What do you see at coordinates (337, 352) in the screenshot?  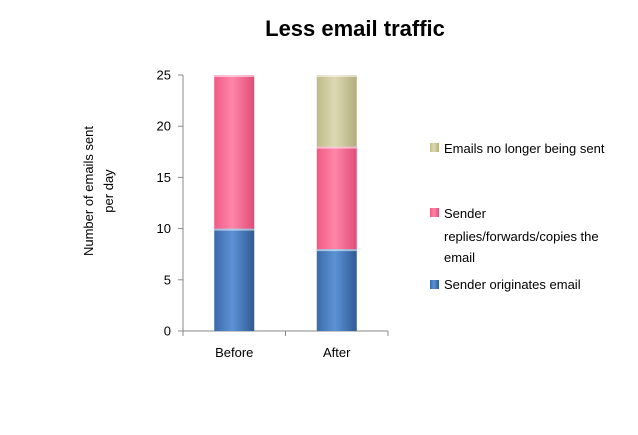 I see `x-tick-label: After` at bounding box center [337, 352].